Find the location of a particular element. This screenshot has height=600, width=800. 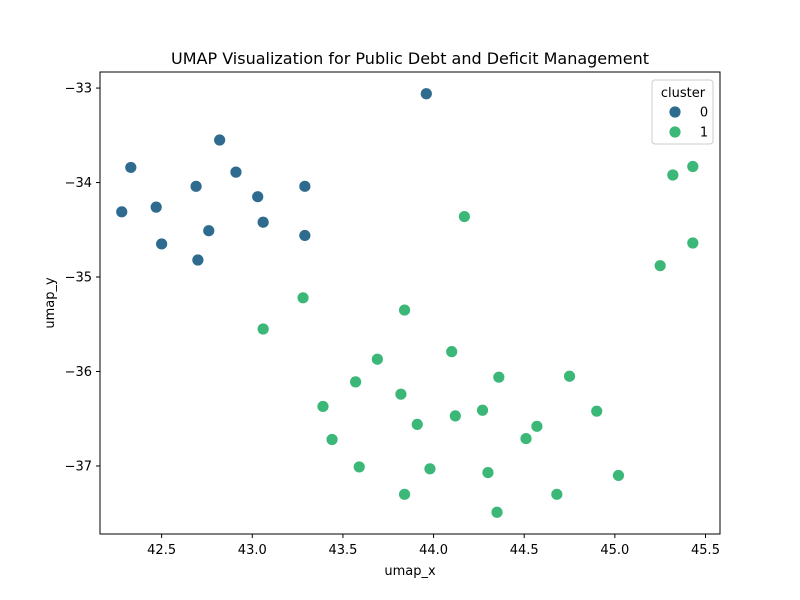

x-tick-label: 45.0 is located at coordinates (614, 550).